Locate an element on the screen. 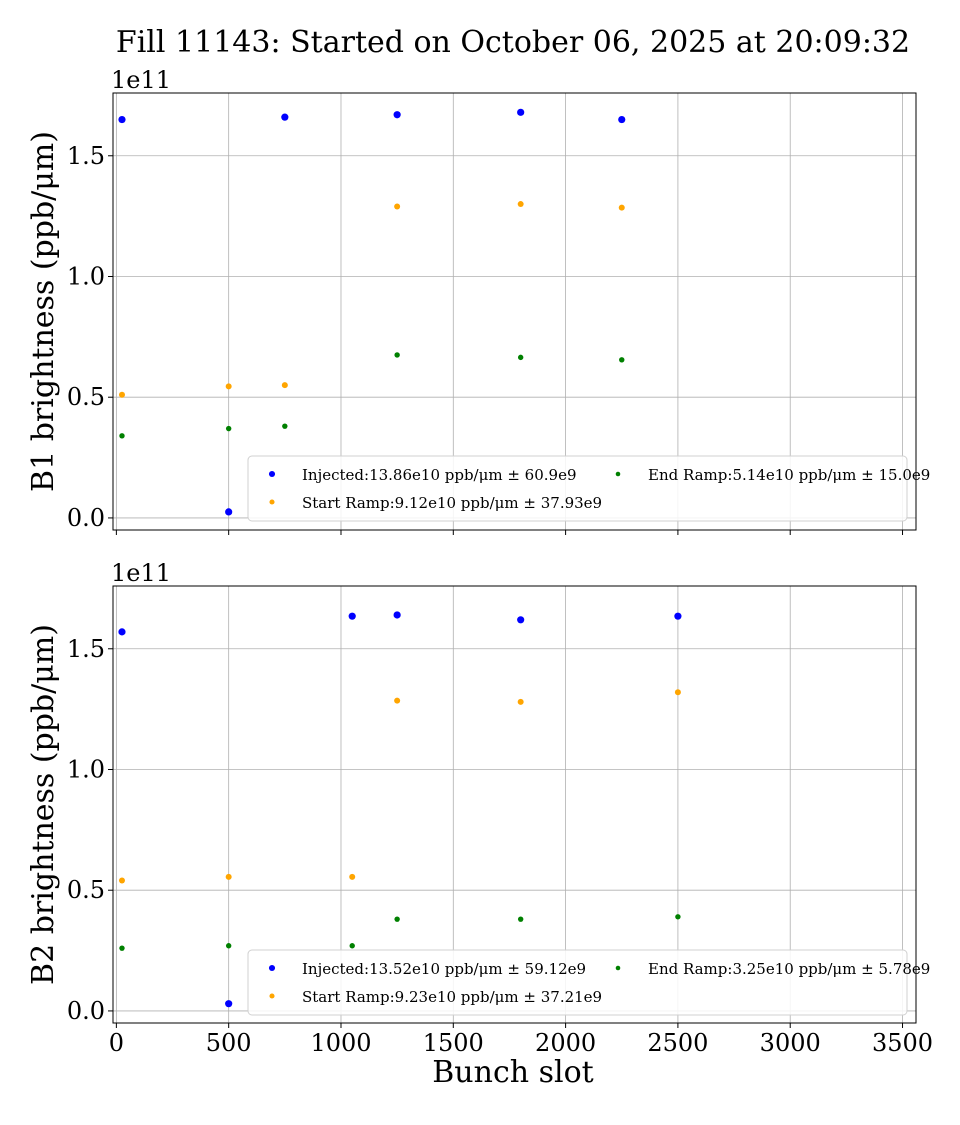  x-tick-label: 500 is located at coordinates (229, 1043).